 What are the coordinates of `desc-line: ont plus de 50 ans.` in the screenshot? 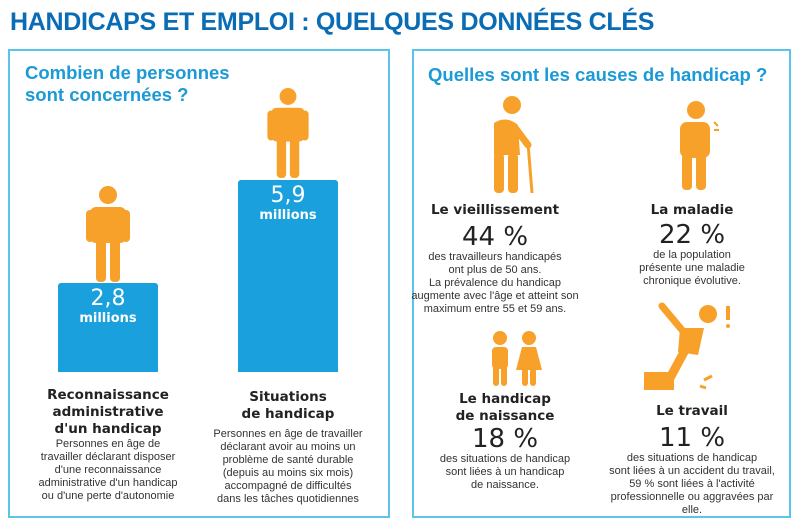 It's located at (495, 270).